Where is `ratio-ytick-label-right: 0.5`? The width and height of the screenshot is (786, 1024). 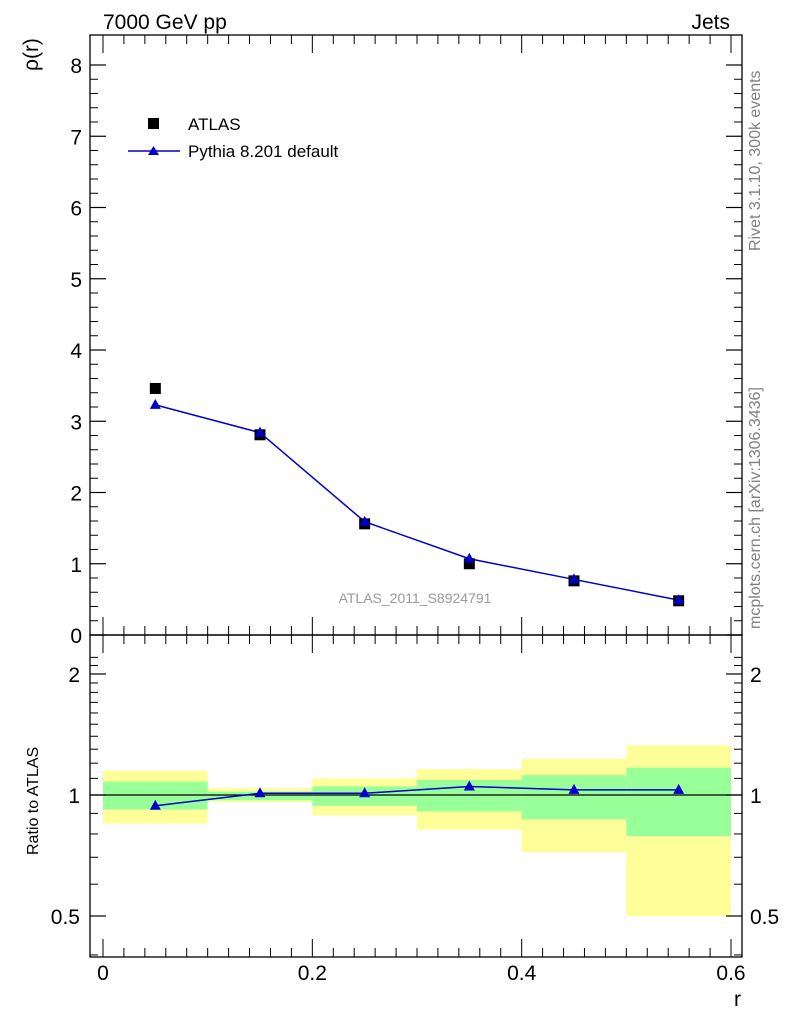
ratio-ytick-label-right: 0.5 is located at coordinates (764, 917).